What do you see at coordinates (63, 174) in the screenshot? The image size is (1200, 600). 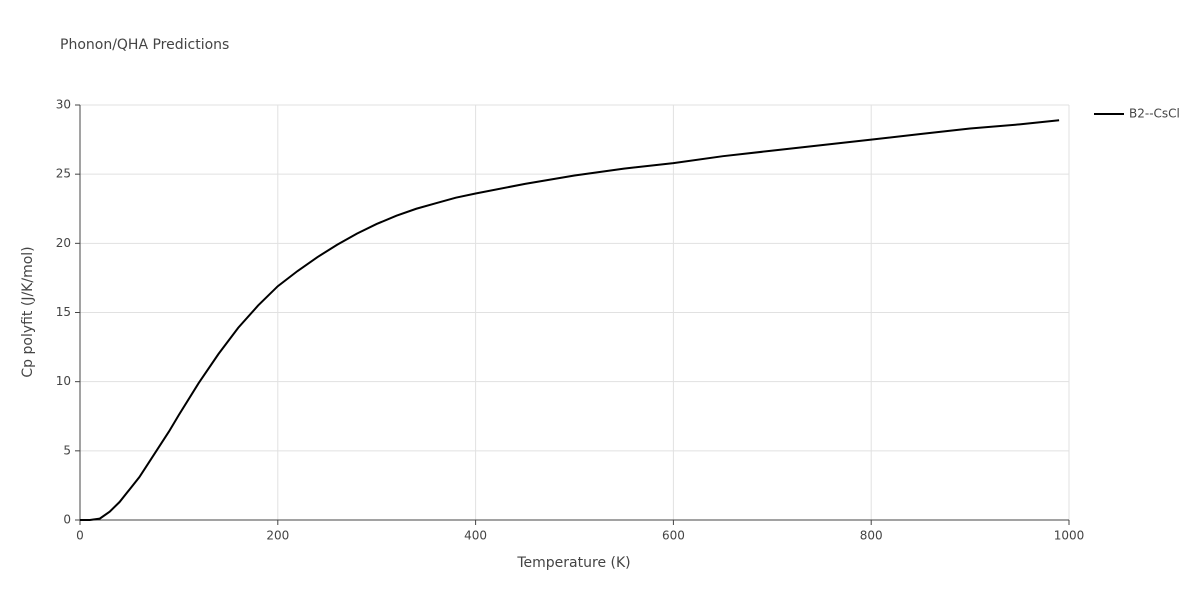 I see `y-tick-label: 25` at bounding box center [63, 174].